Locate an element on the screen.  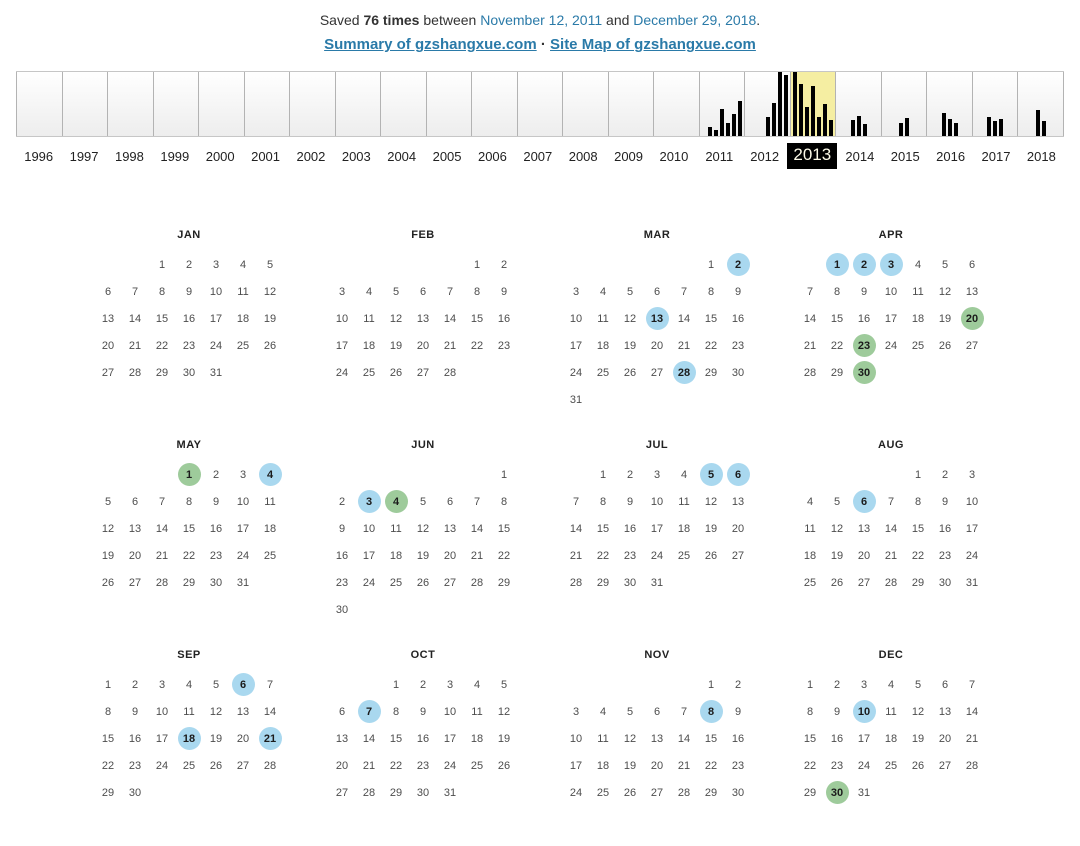
timeline-year-cell-2008 is located at coordinates (585, 104).